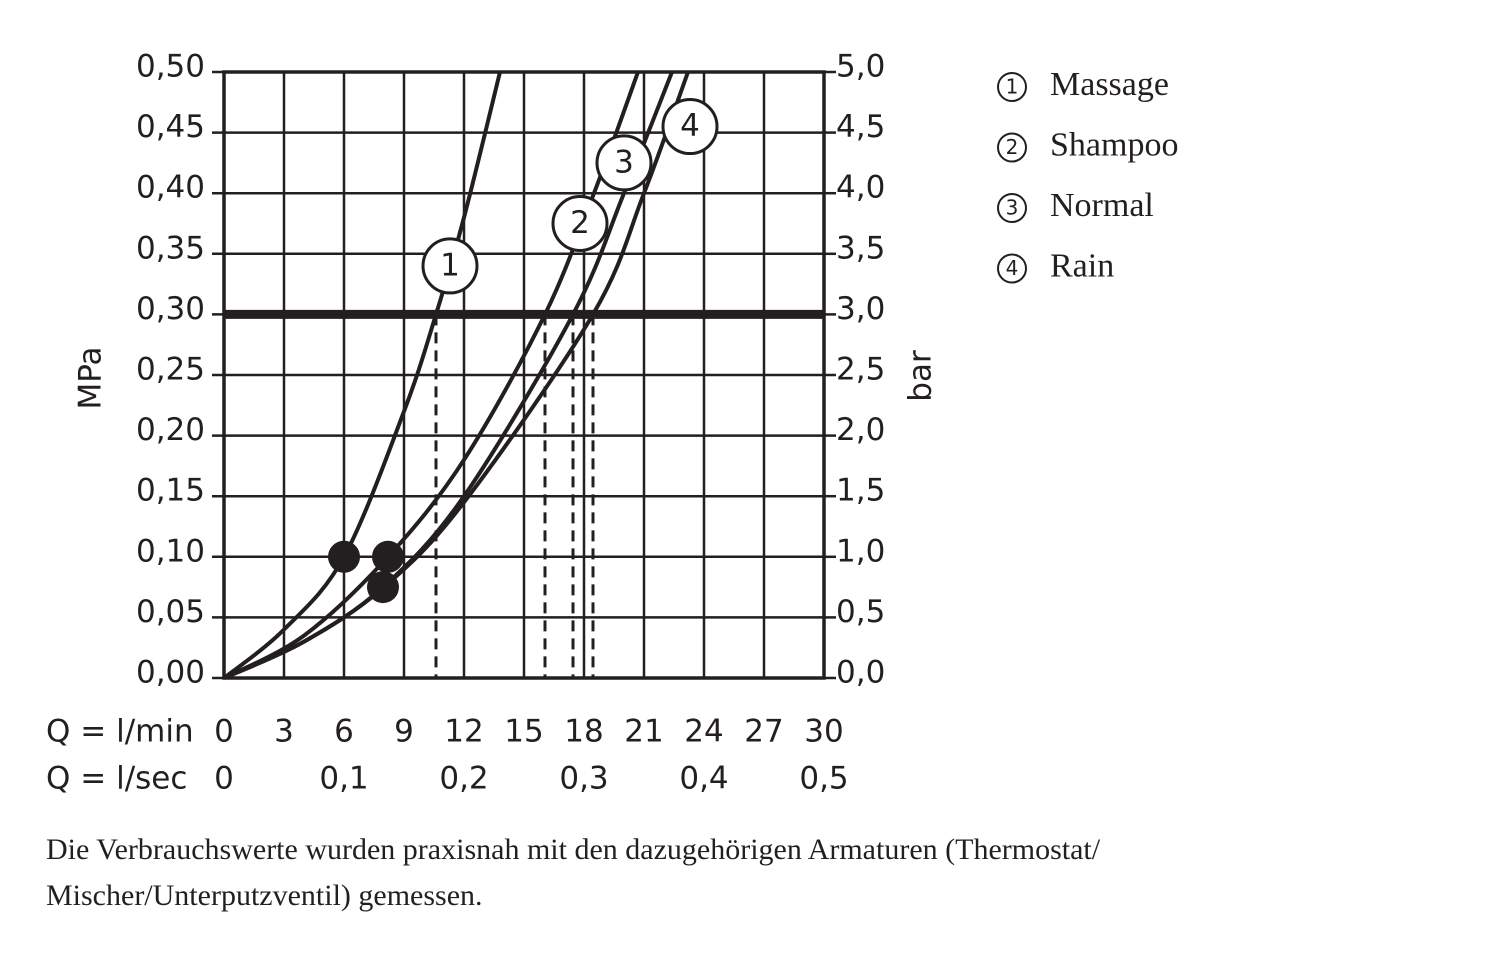 The image size is (1500, 956). What do you see at coordinates (860, 127) in the screenshot?
I see `y2-tick-label: 4,5` at bounding box center [860, 127].